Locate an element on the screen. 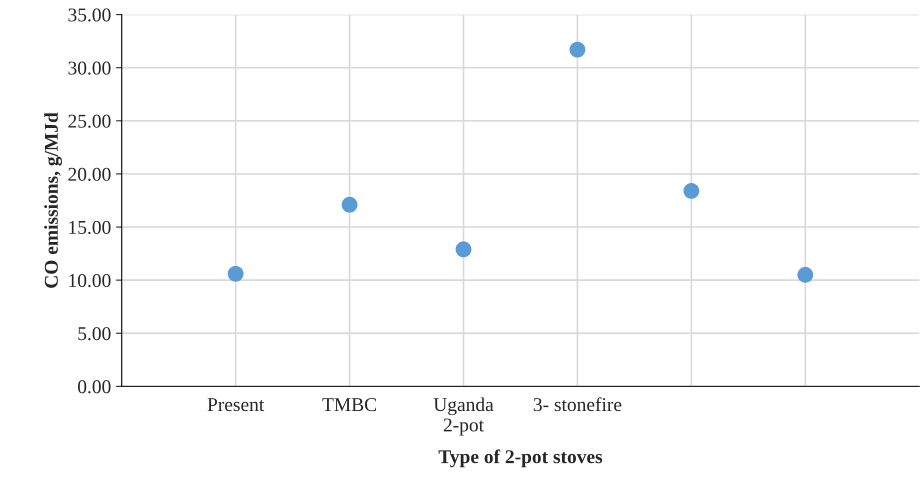 This screenshot has width=922, height=486. y-tick-label: 35.00 is located at coordinates (89, 15).